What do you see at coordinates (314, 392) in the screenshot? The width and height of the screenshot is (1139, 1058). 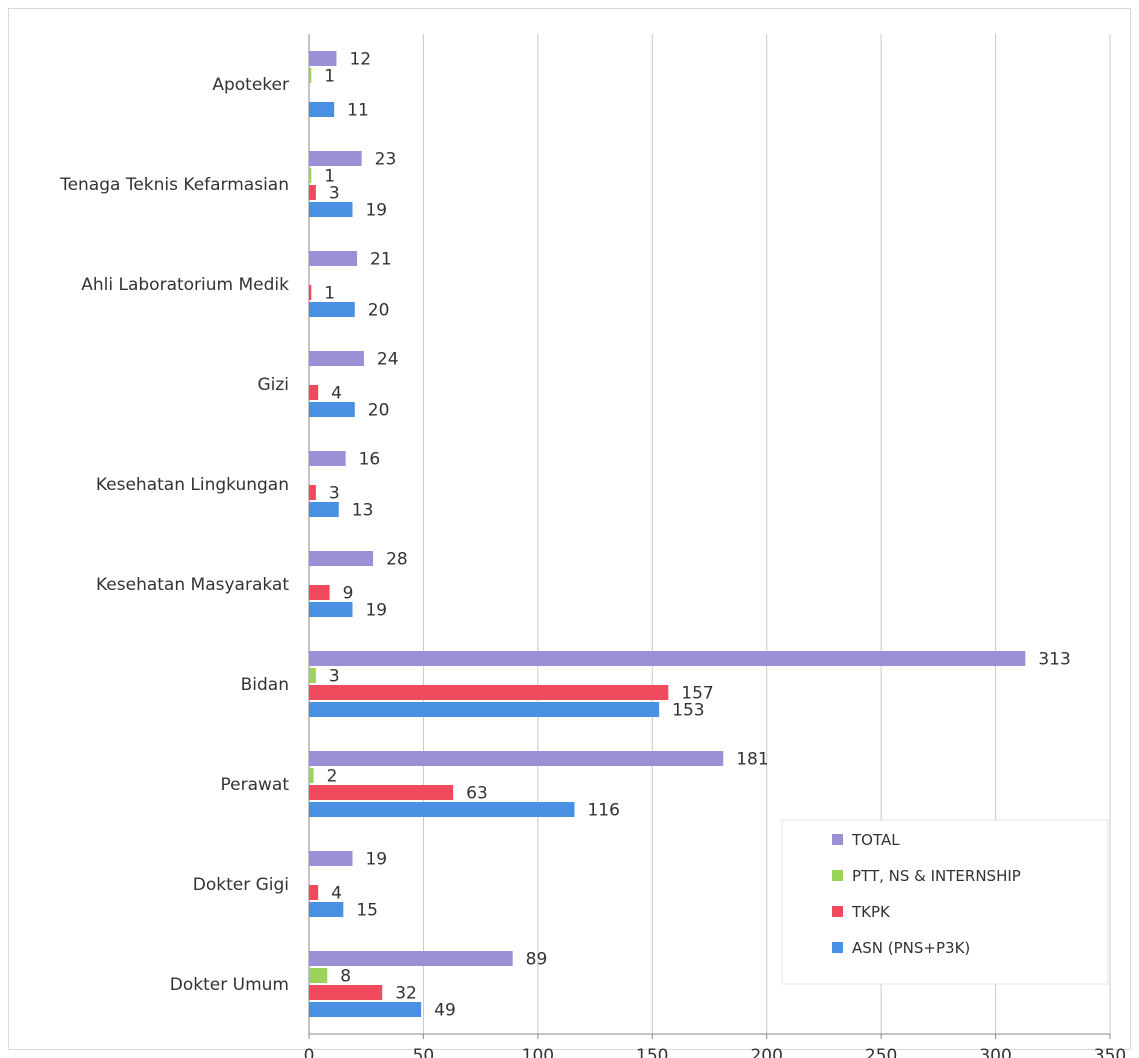 I see `bar-tkpk-gizi` at bounding box center [314, 392].